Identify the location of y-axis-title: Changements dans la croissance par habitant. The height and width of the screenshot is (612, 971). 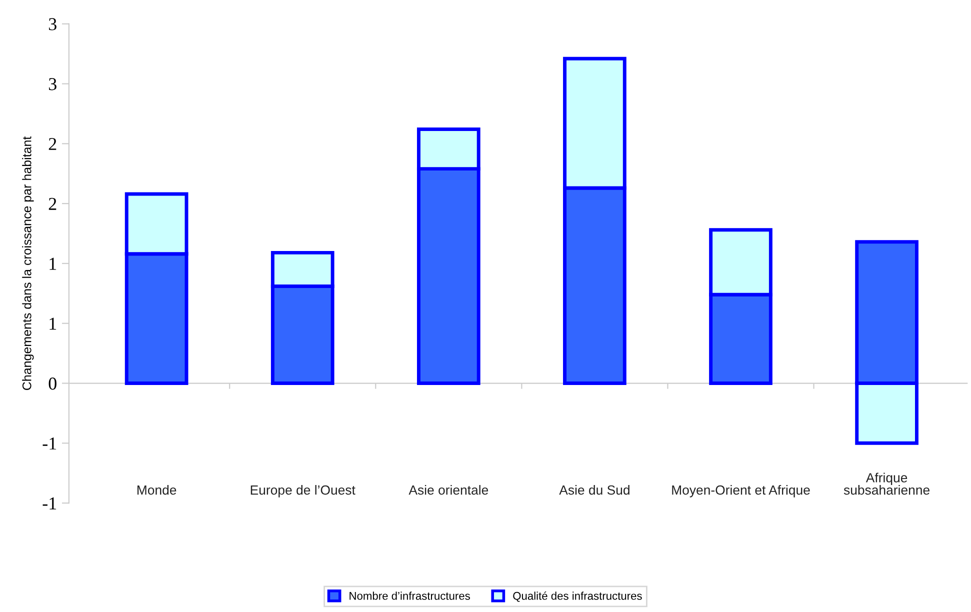
(28, 263).